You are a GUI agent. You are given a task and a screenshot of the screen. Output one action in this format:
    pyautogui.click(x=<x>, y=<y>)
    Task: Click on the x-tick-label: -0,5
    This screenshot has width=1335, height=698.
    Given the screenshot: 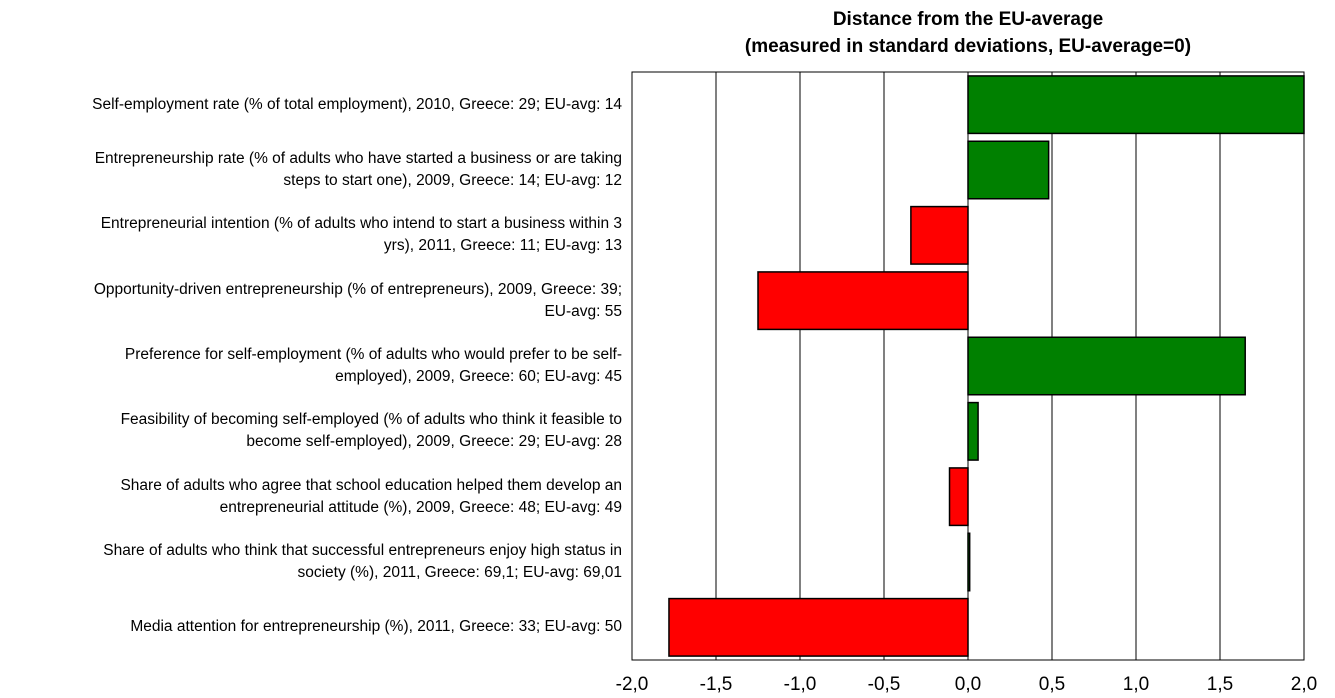 What is the action you would take?
    pyautogui.click(x=884, y=684)
    